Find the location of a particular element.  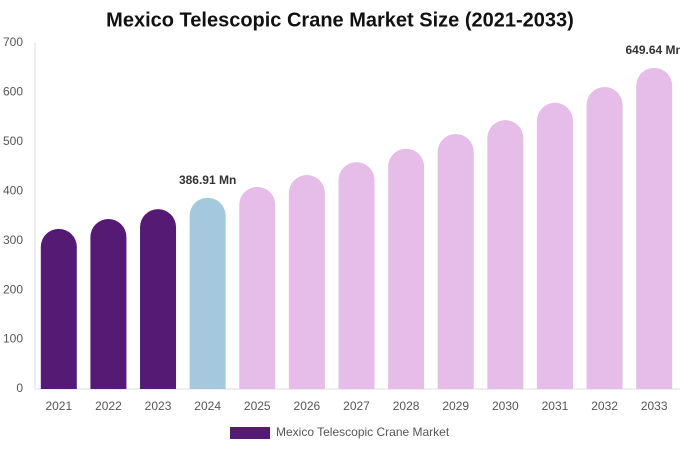

x-tick-label: 2026 is located at coordinates (307, 406).